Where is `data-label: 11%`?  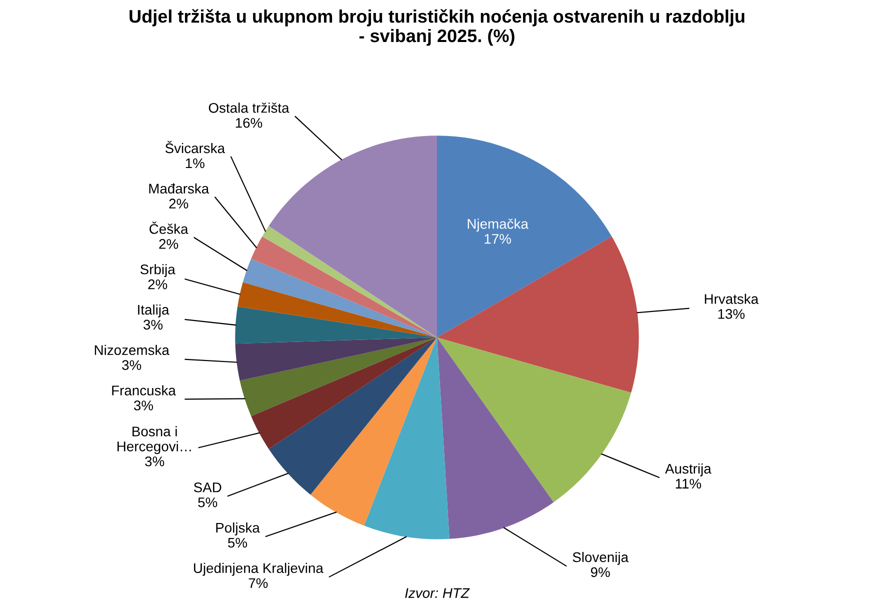
data-label: 11% is located at coordinates (689, 483).